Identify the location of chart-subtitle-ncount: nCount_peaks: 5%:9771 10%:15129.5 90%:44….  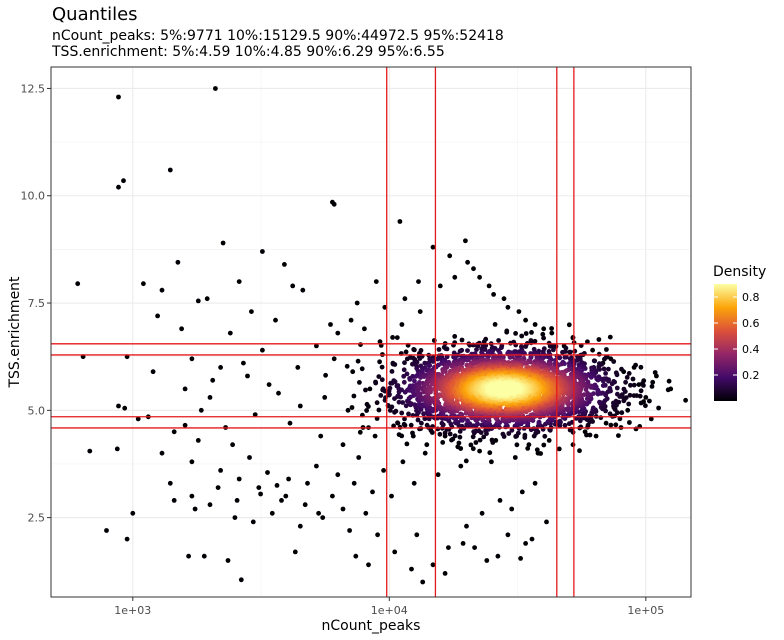
(278, 36).